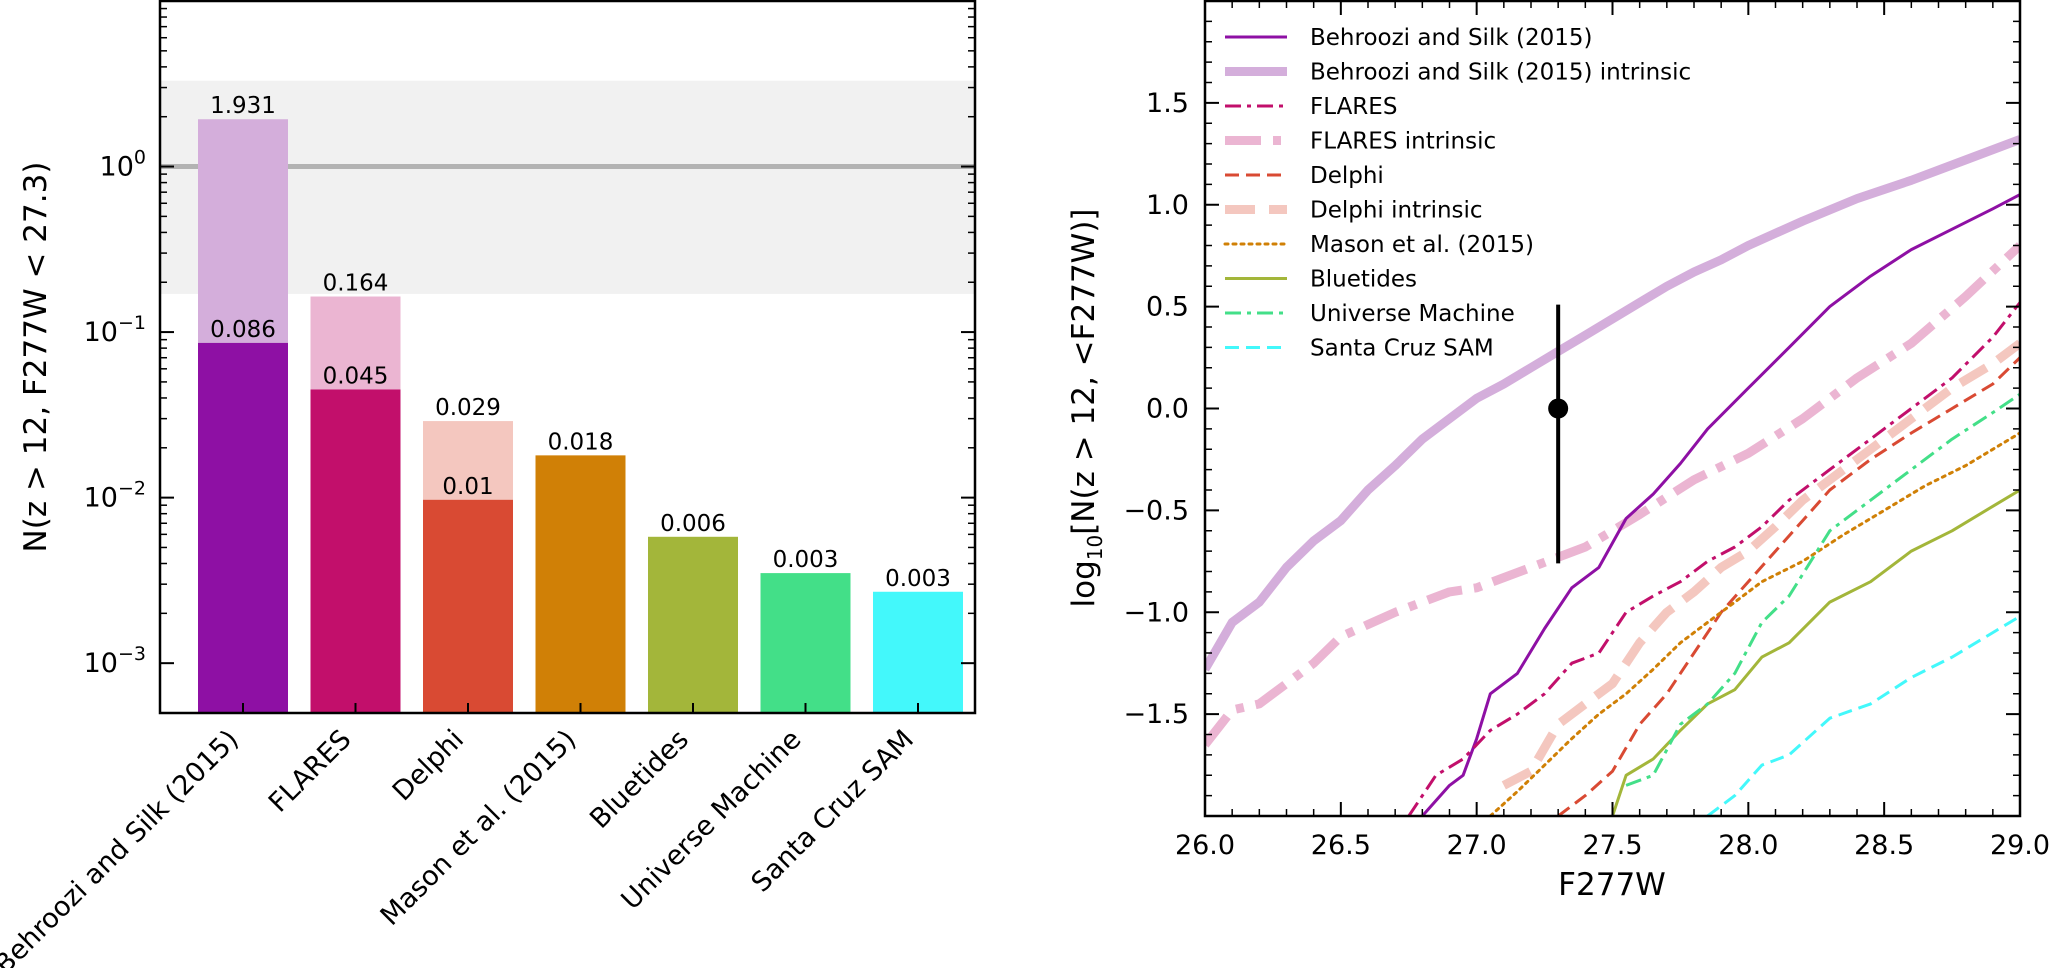  What do you see at coordinates (1084, 448) in the screenshot?
I see `line-chart-y-label-part: >` at bounding box center [1084, 448].